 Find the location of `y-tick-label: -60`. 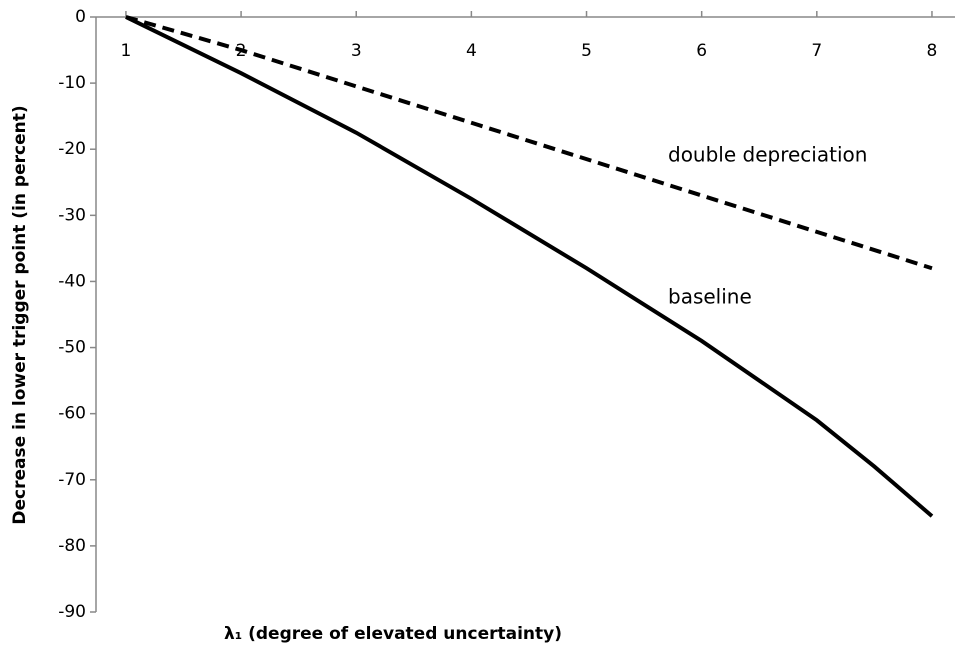

y-tick-label: -60 is located at coordinates (72, 414).